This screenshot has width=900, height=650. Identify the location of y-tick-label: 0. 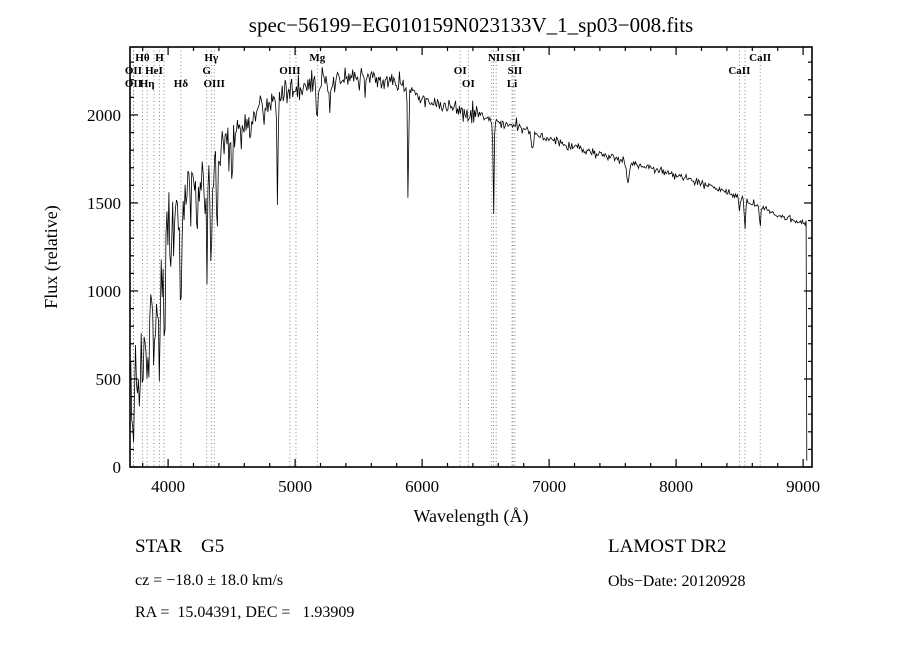
(117, 467).